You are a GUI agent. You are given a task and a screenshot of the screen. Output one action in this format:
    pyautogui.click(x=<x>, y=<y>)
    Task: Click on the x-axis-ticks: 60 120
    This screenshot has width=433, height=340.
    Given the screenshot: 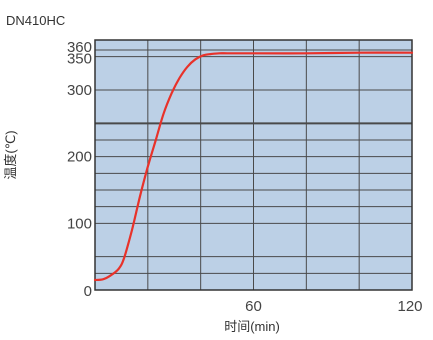 What is the action you would take?
    pyautogui.click(x=333, y=306)
    